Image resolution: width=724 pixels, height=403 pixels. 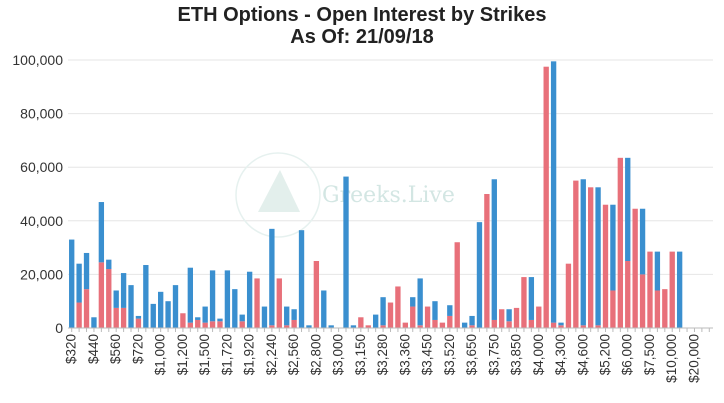 What do you see at coordinates (315, 354) in the screenshot?
I see `x-tick-label: $2,800` at bounding box center [315, 354].